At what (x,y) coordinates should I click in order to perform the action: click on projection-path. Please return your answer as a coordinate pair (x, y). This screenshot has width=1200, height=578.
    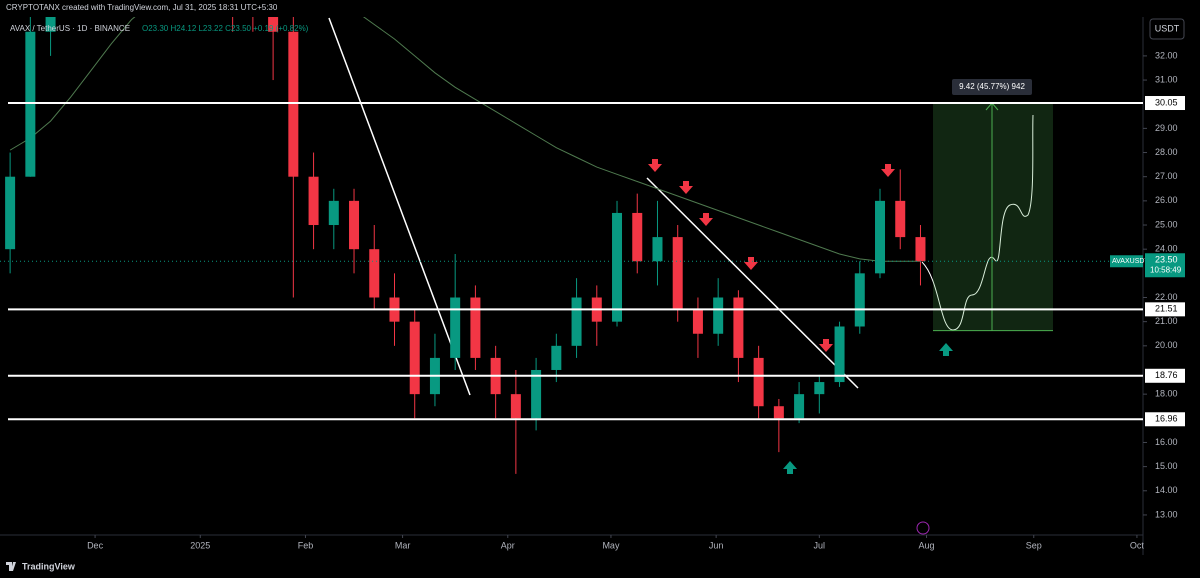
    Looking at the image, I should click on (977, 222).